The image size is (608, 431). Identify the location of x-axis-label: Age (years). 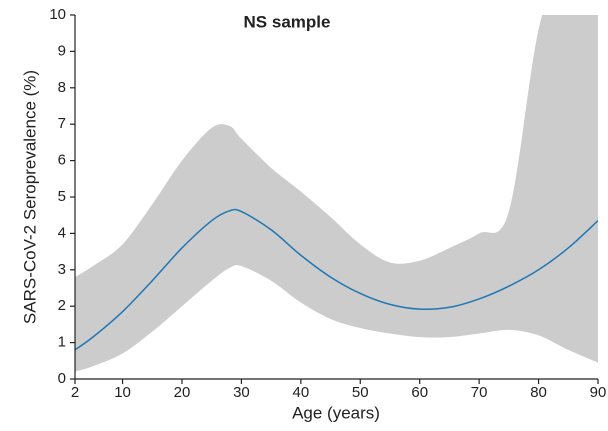
(336, 412).